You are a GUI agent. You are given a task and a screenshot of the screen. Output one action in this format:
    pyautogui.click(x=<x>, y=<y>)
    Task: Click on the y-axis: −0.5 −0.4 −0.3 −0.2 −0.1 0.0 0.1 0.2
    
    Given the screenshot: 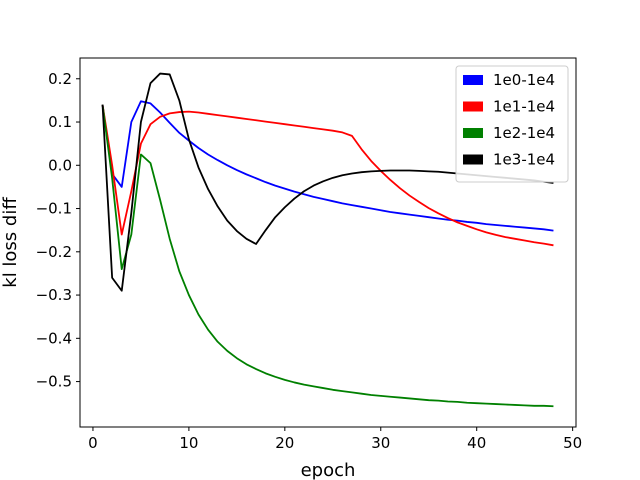 What is the action you would take?
    pyautogui.click(x=58, y=230)
    